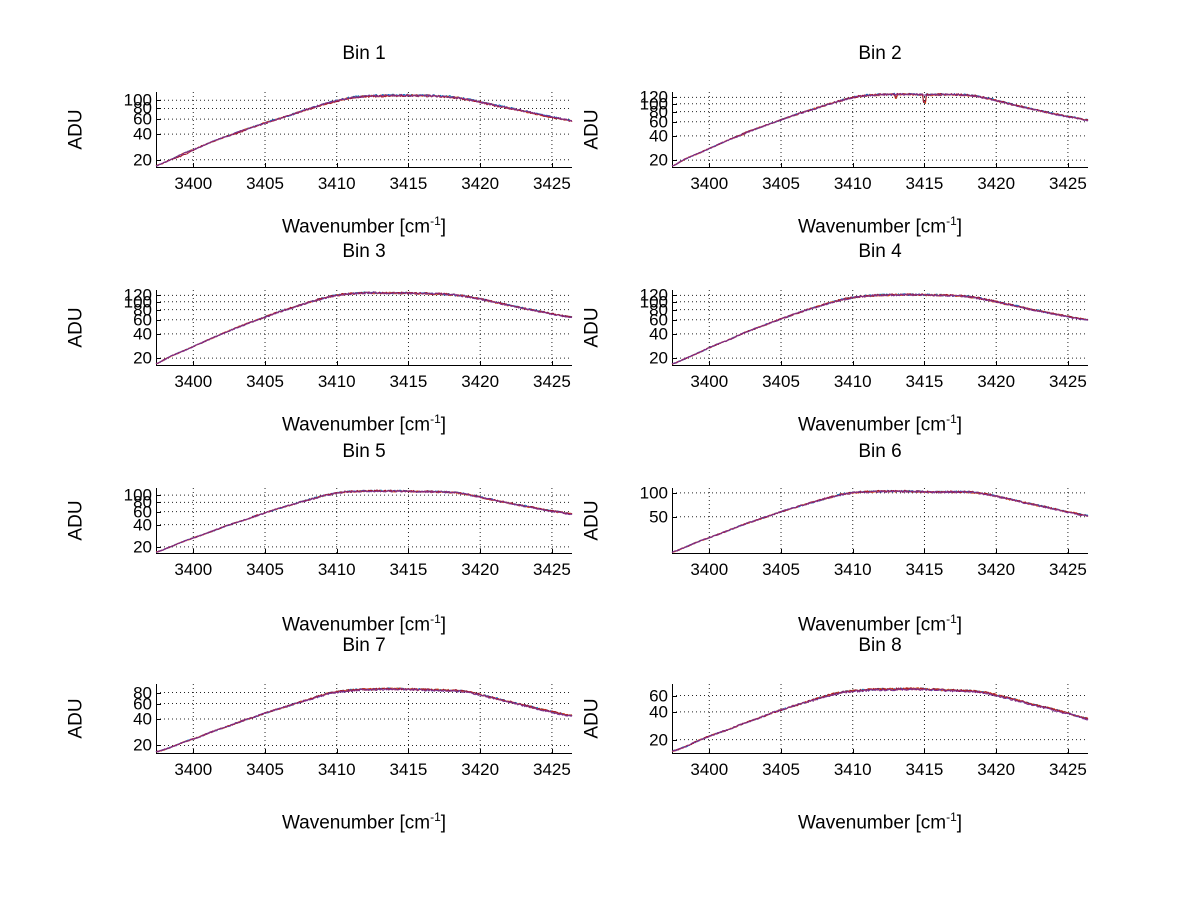  Describe the element at coordinates (364, 251) in the screenshot. I see `subplot-title: Bin 3` at that location.